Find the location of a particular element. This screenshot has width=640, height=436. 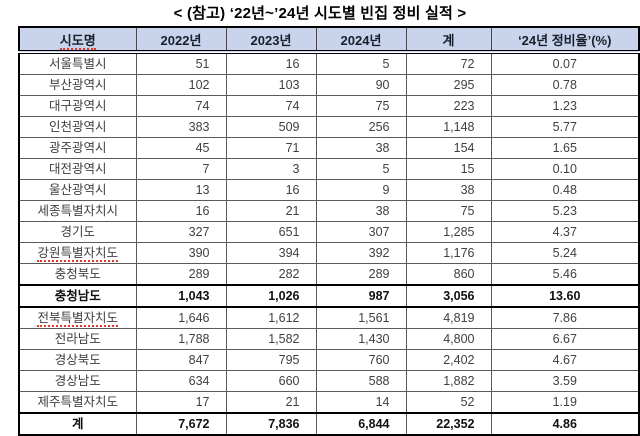

value-cell: 6,844 is located at coordinates (361, 424).